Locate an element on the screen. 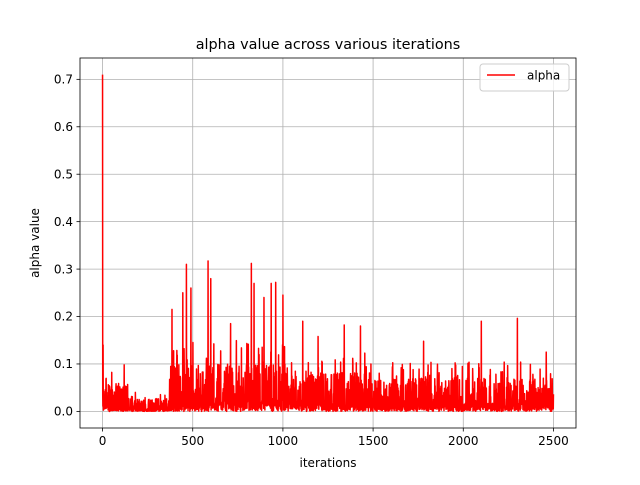 This screenshot has height=485, width=640. y-tick-label: 0.0 is located at coordinates (63, 412).